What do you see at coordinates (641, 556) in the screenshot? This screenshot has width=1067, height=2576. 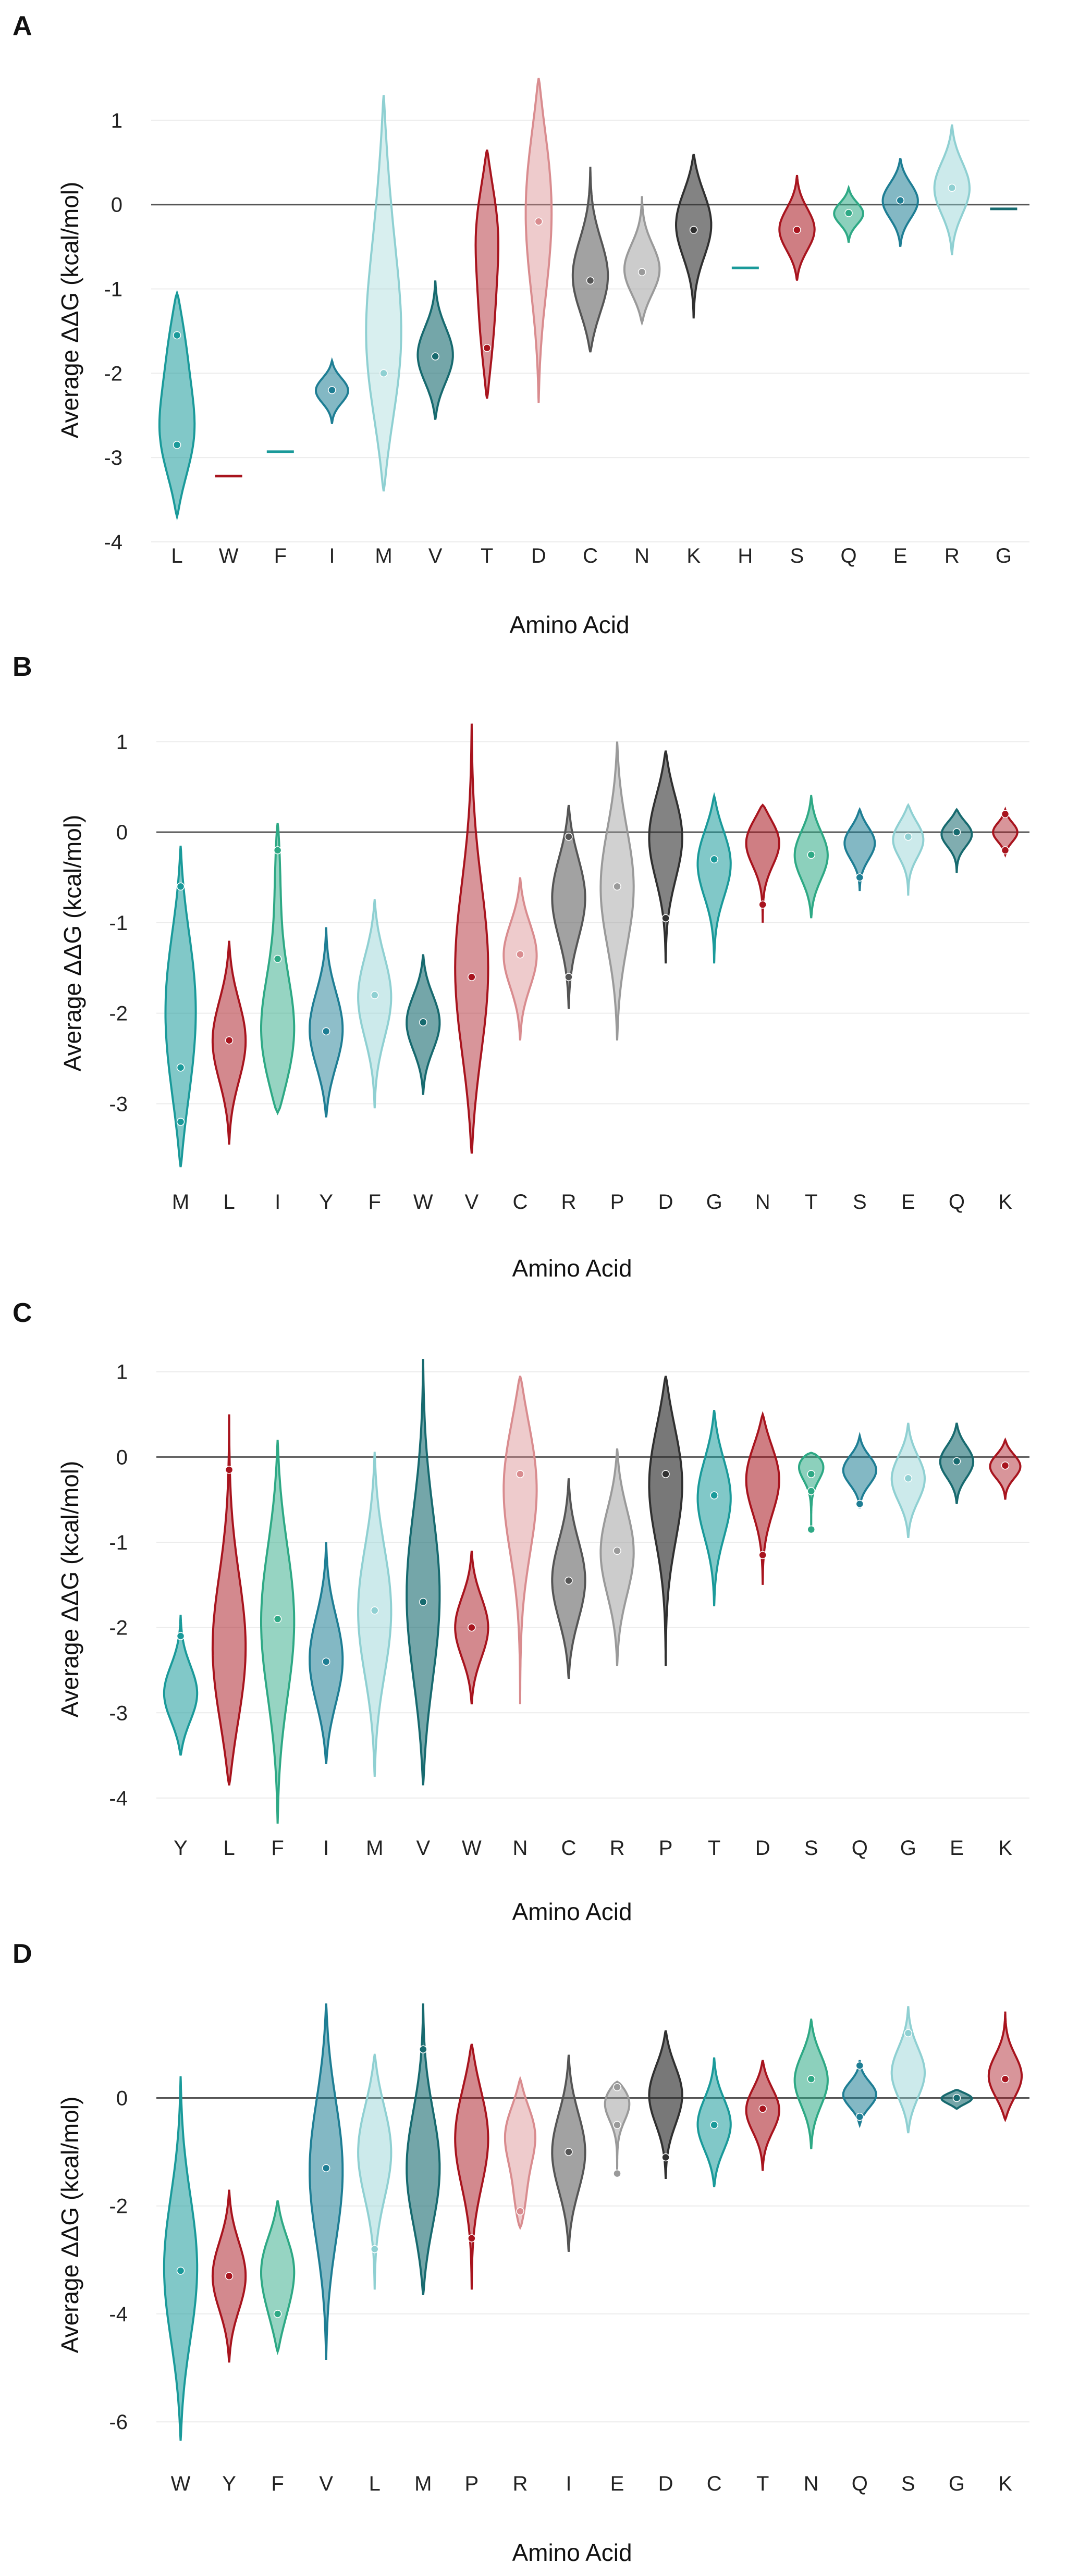 I see `x-tick-label: N` at bounding box center [641, 556].